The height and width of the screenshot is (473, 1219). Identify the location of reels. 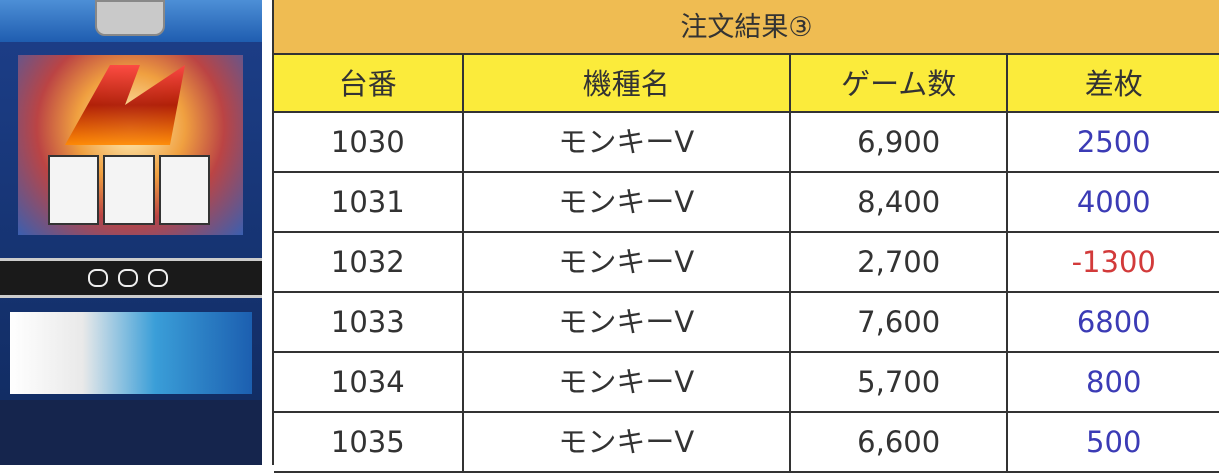
(129, 190).